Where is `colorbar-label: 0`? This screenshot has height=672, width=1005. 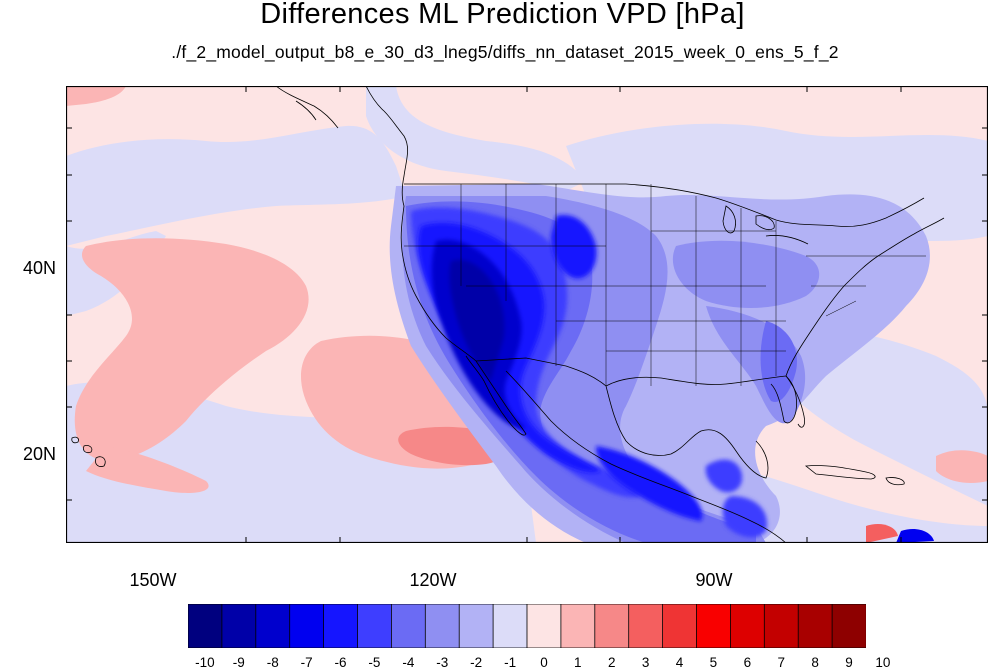 colorbar-label: 0 is located at coordinates (544, 662).